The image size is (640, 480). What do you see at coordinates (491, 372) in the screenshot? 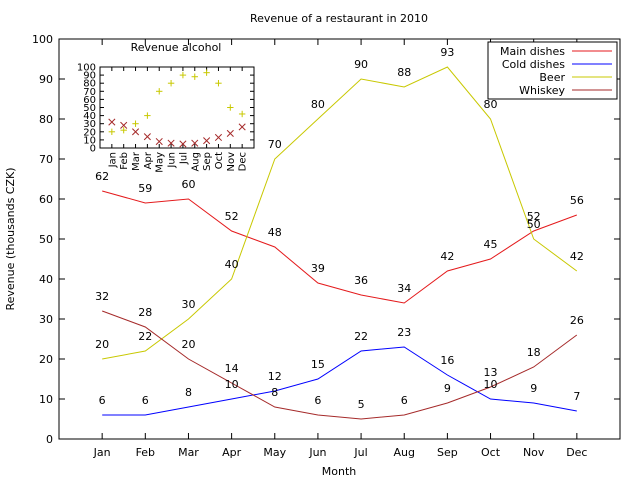
I see `data-label-whiskey: 13` at bounding box center [491, 372].